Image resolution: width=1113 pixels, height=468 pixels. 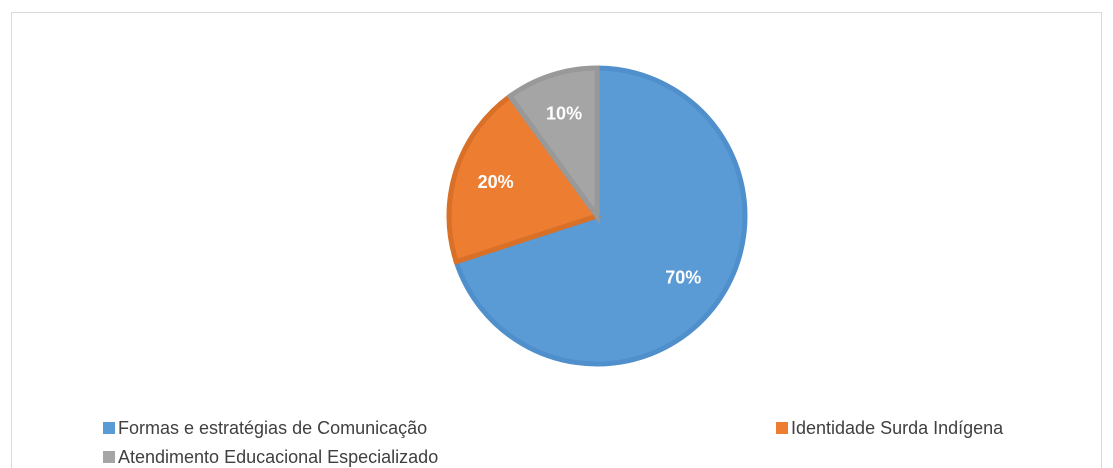 What do you see at coordinates (272, 428) in the screenshot?
I see `legend-label: Formas e estratégias de Comunicação` at bounding box center [272, 428].